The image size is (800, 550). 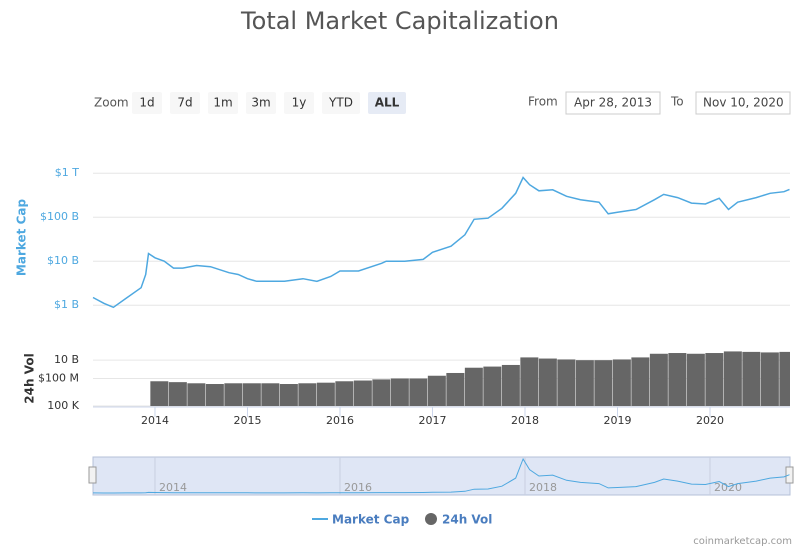 I want to click on x-tick-label: 2017, so click(x=432, y=420).